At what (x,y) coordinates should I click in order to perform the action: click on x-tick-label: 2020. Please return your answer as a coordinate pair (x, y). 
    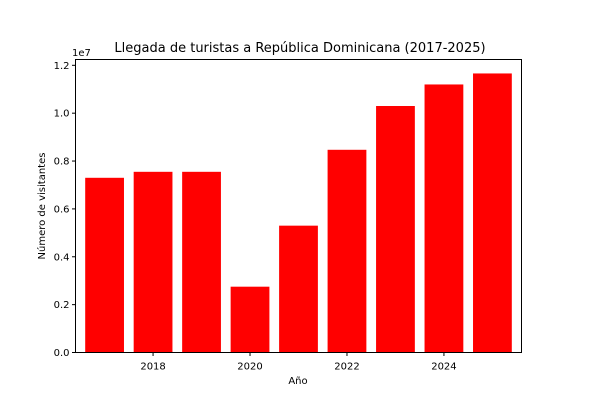
    Looking at the image, I should click on (249, 367).